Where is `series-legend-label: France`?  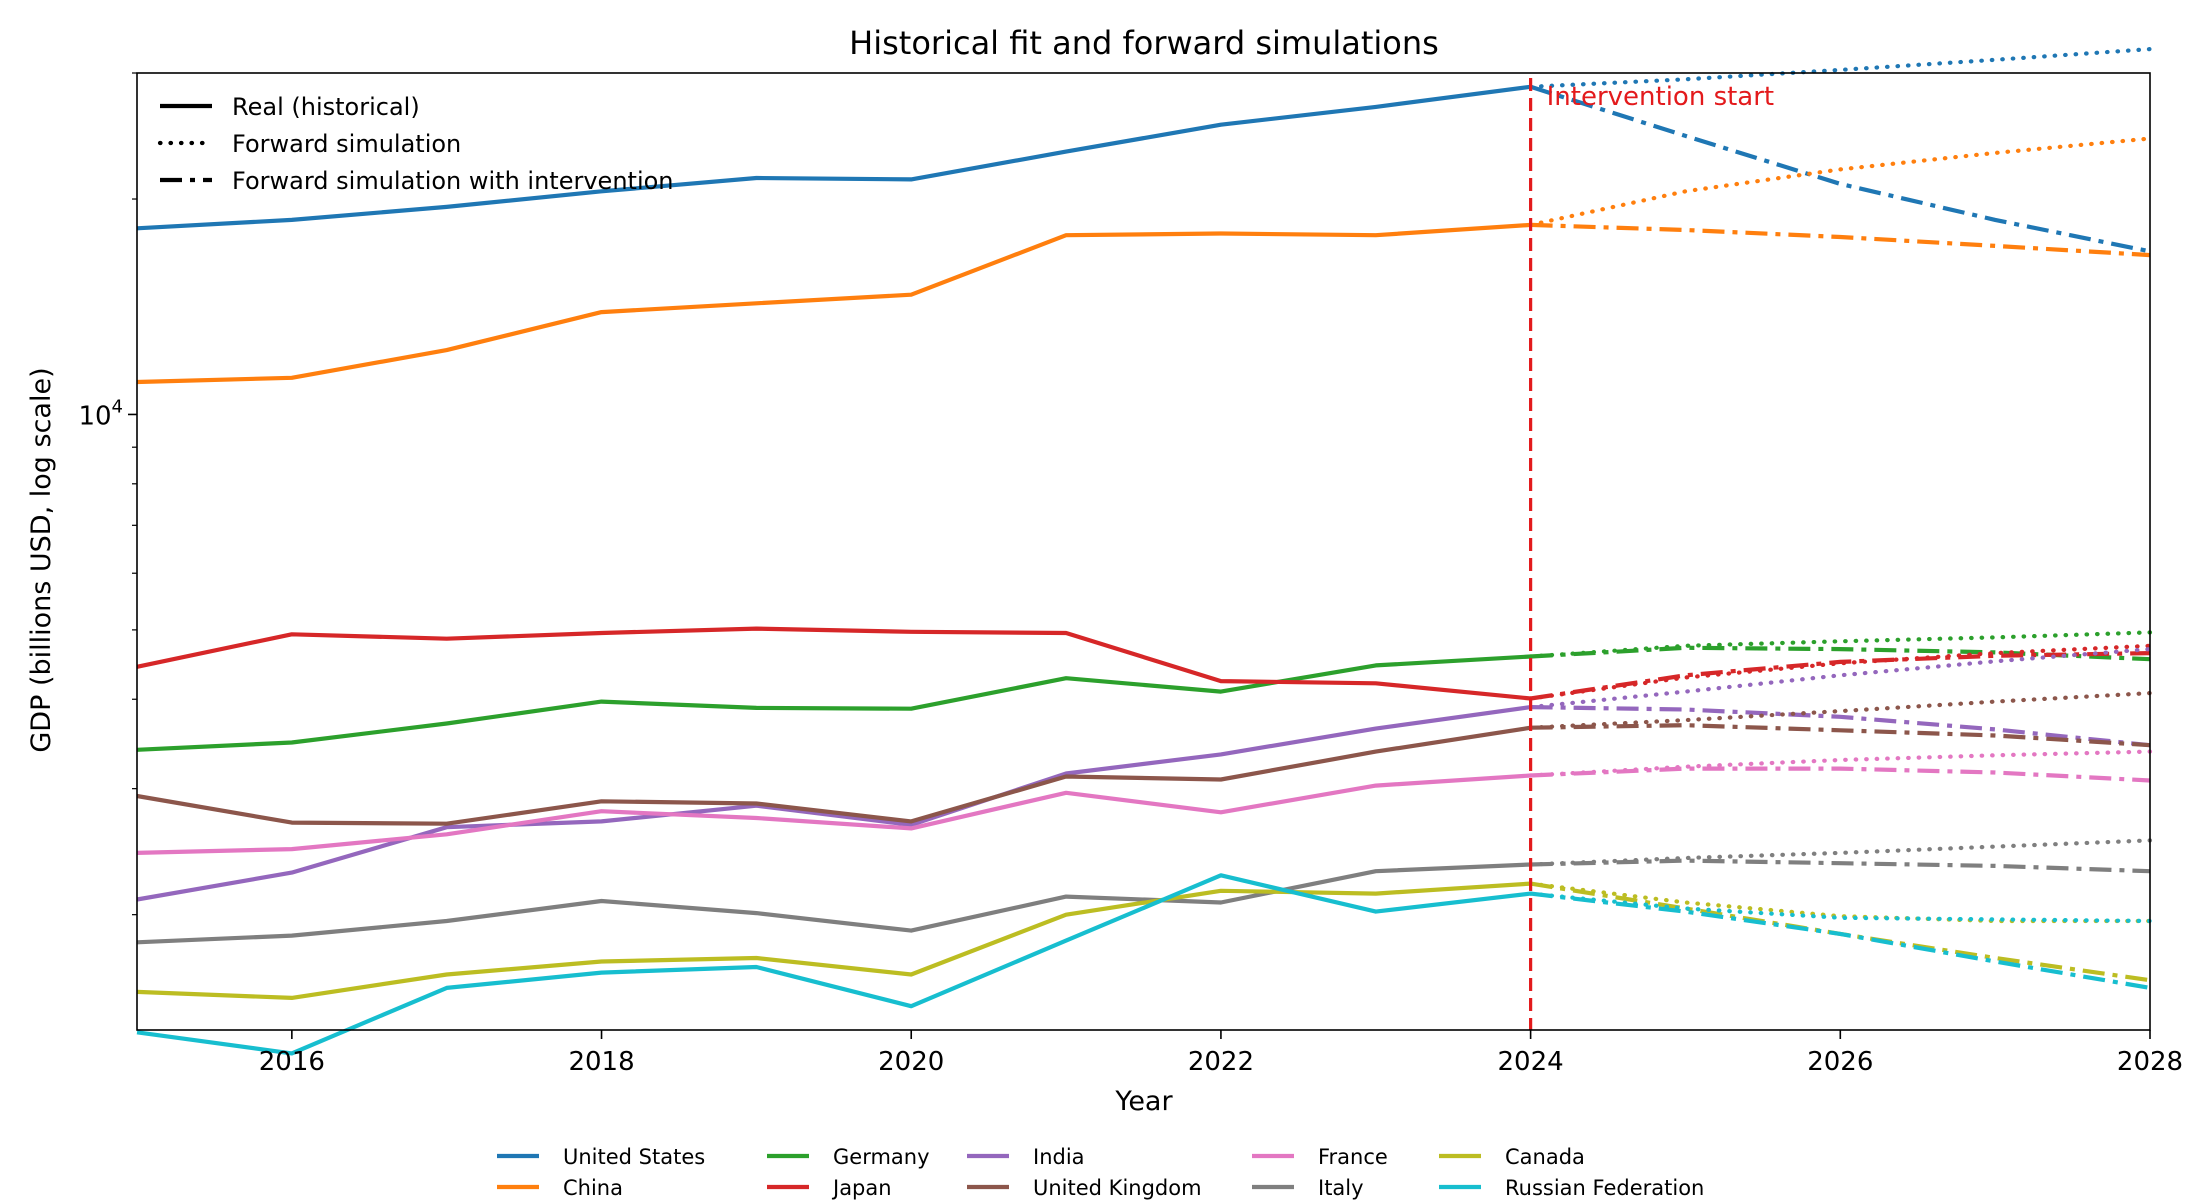 series-legend-label: France is located at coordinates (1353, 1157).